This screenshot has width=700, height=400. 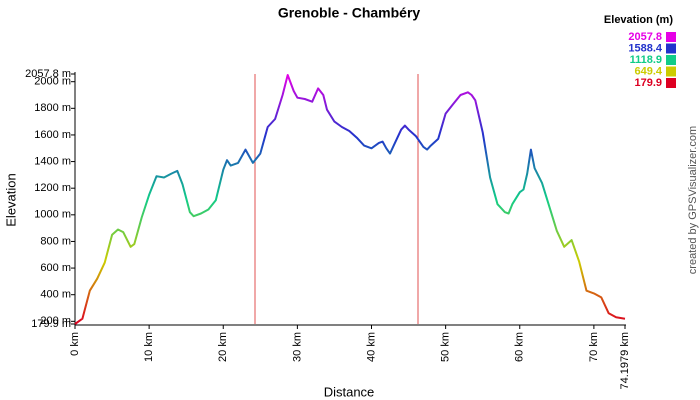 I want to click on chart-title: Grenoble - Chambéry, so click(x=349, y=13).